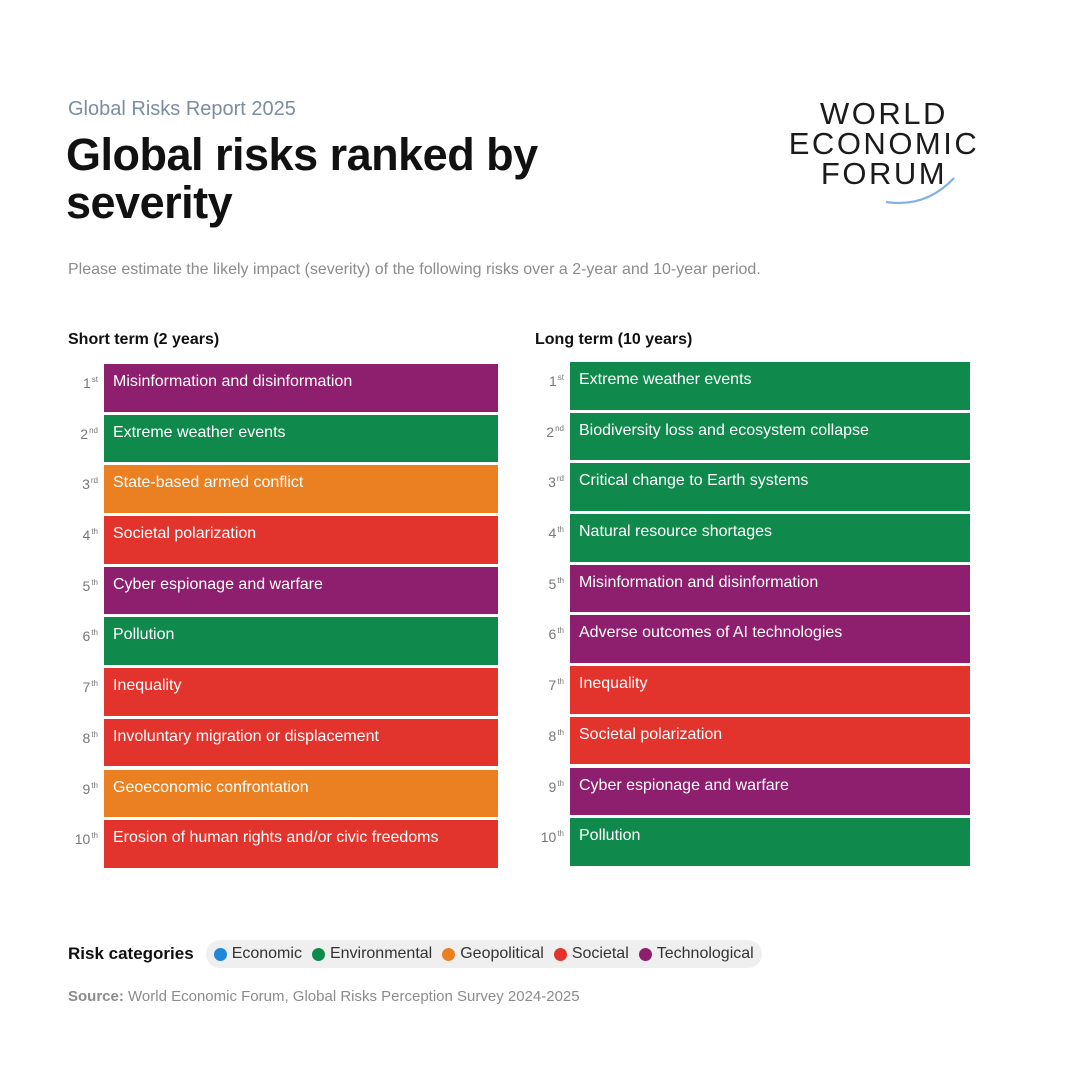  I want to click on rank-label: 6th, so click(549, 634).